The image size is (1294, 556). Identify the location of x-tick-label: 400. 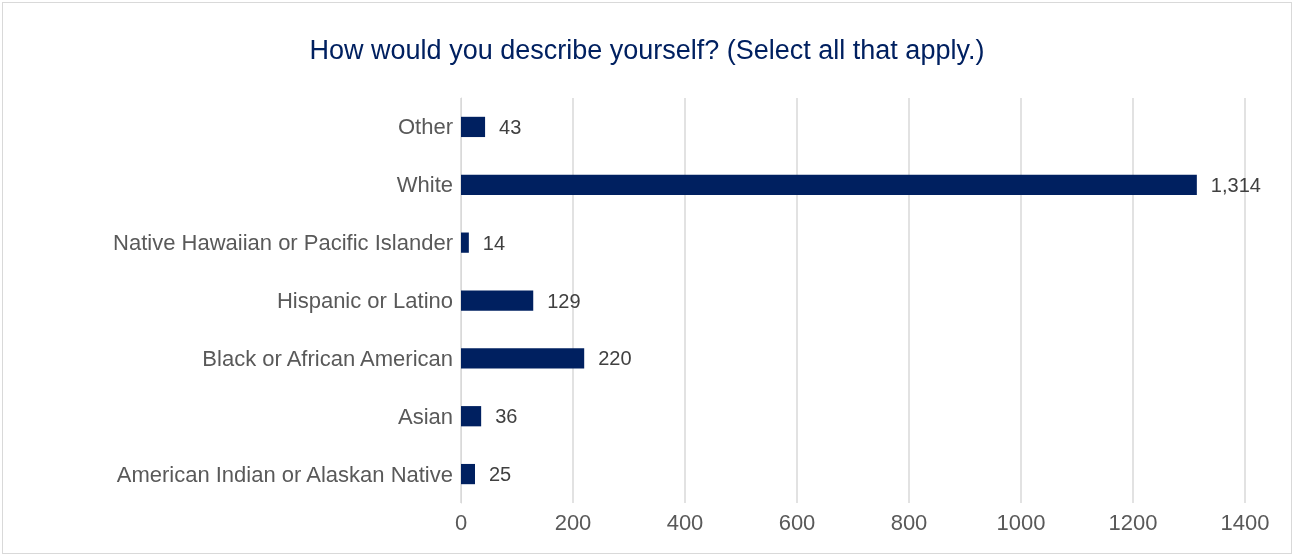
(685, 522).